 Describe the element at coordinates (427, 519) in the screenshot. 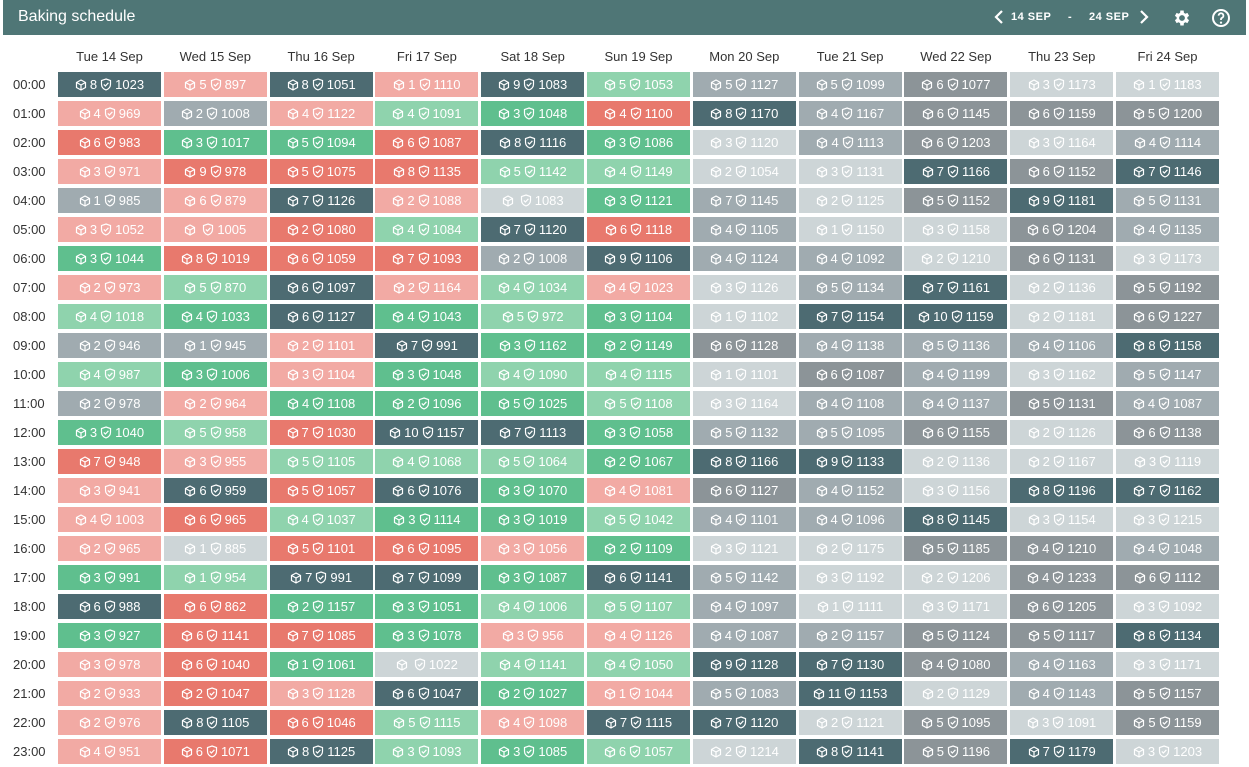

I see `schedule-cell: 3 1114` at that location.